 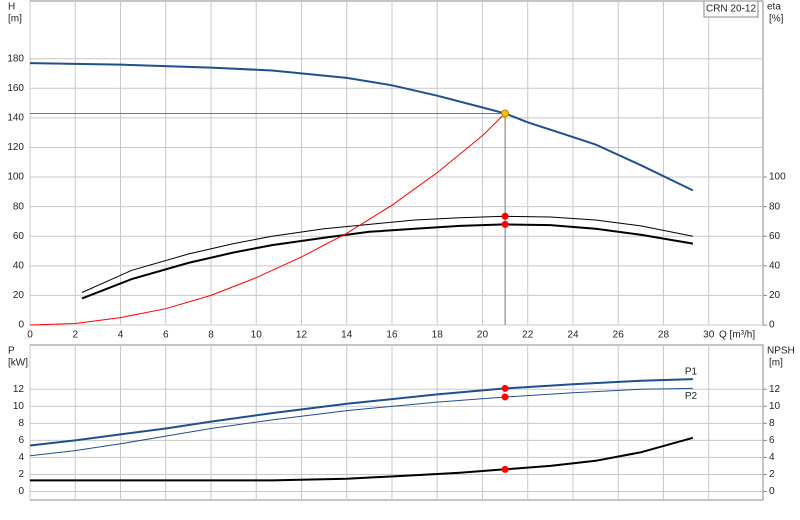 What do you see at coordinates (775, 295) in the screenshot?
I see `y2-tick-label: 20` at bounding box center [775, 295].